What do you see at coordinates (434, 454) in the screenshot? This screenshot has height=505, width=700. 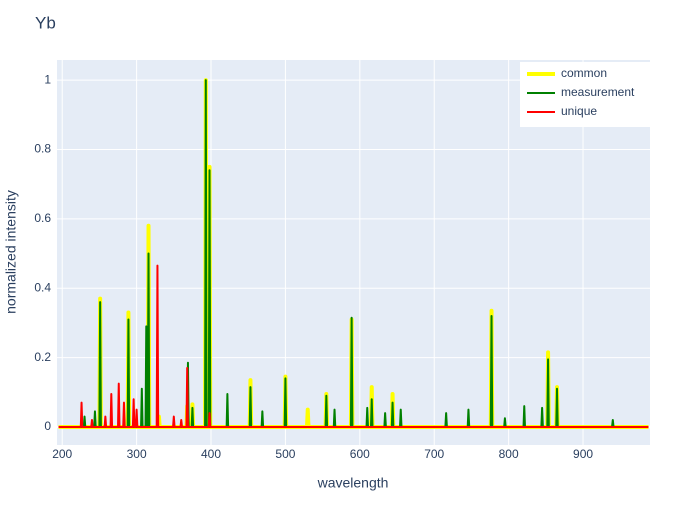 I see `x-tick-label: 700` at bounding box center [434, 454].